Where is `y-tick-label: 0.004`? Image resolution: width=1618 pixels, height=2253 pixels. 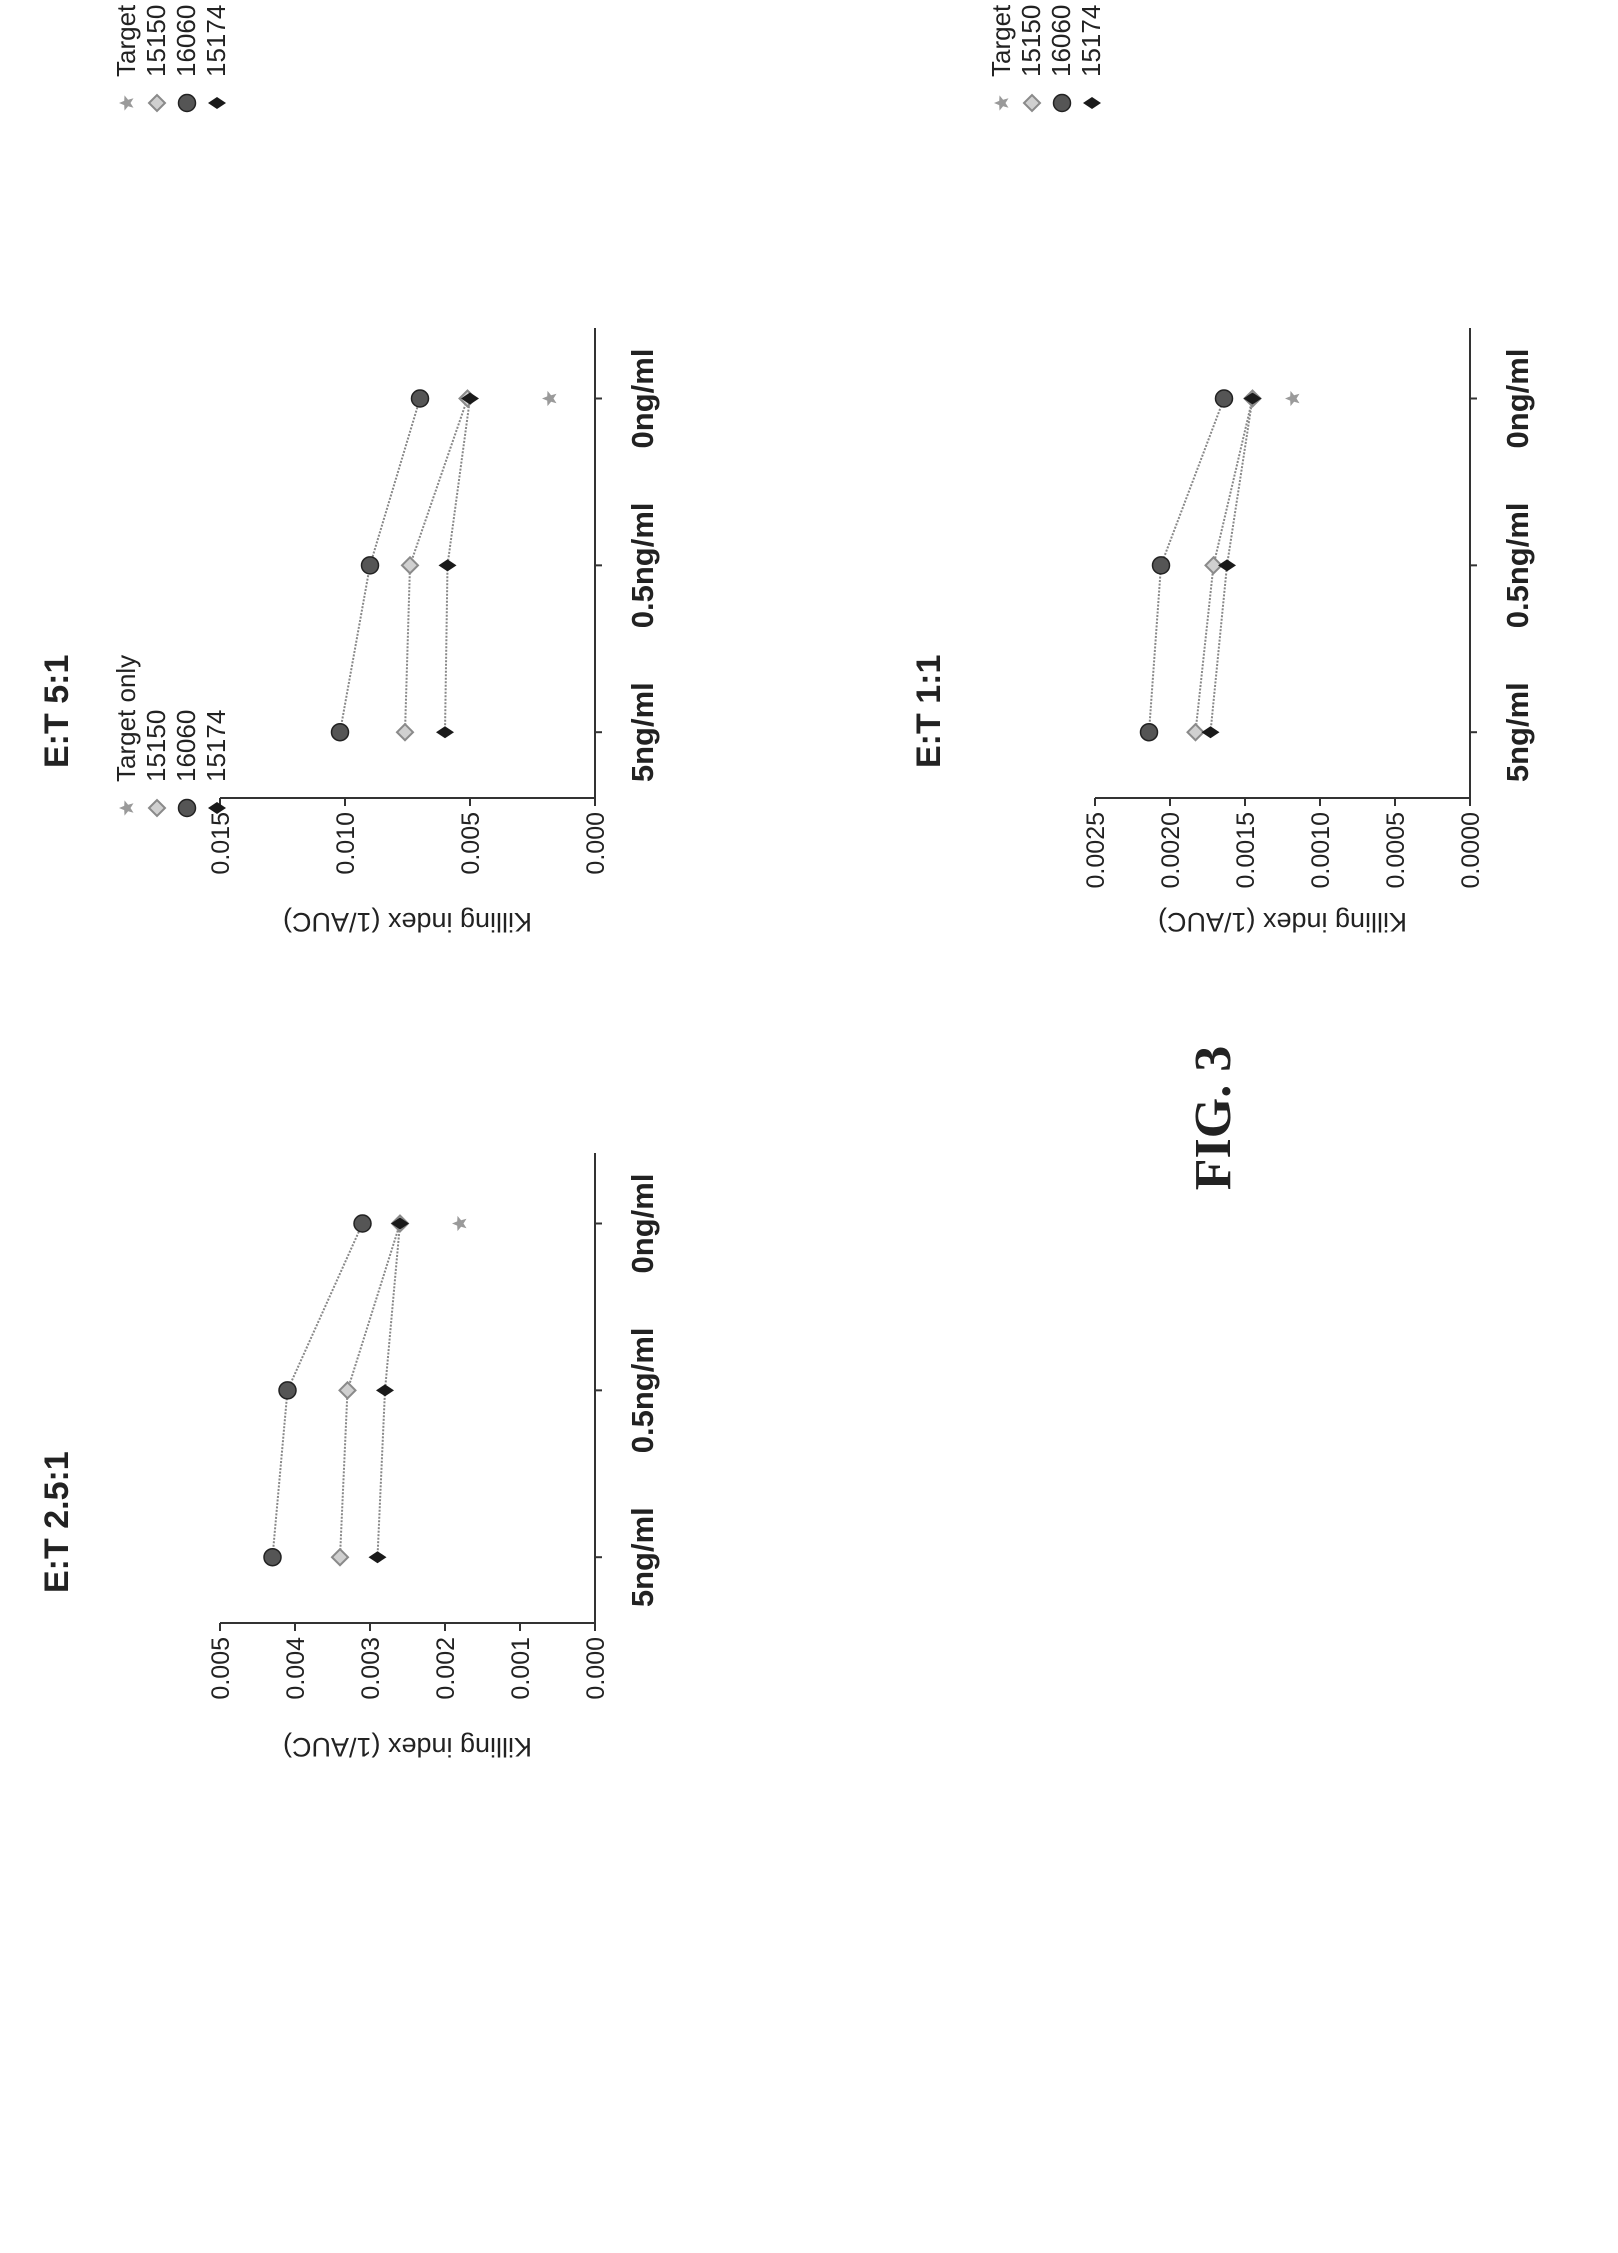 y-tick-label: 0.004 is located at coordinates (296, 1668).